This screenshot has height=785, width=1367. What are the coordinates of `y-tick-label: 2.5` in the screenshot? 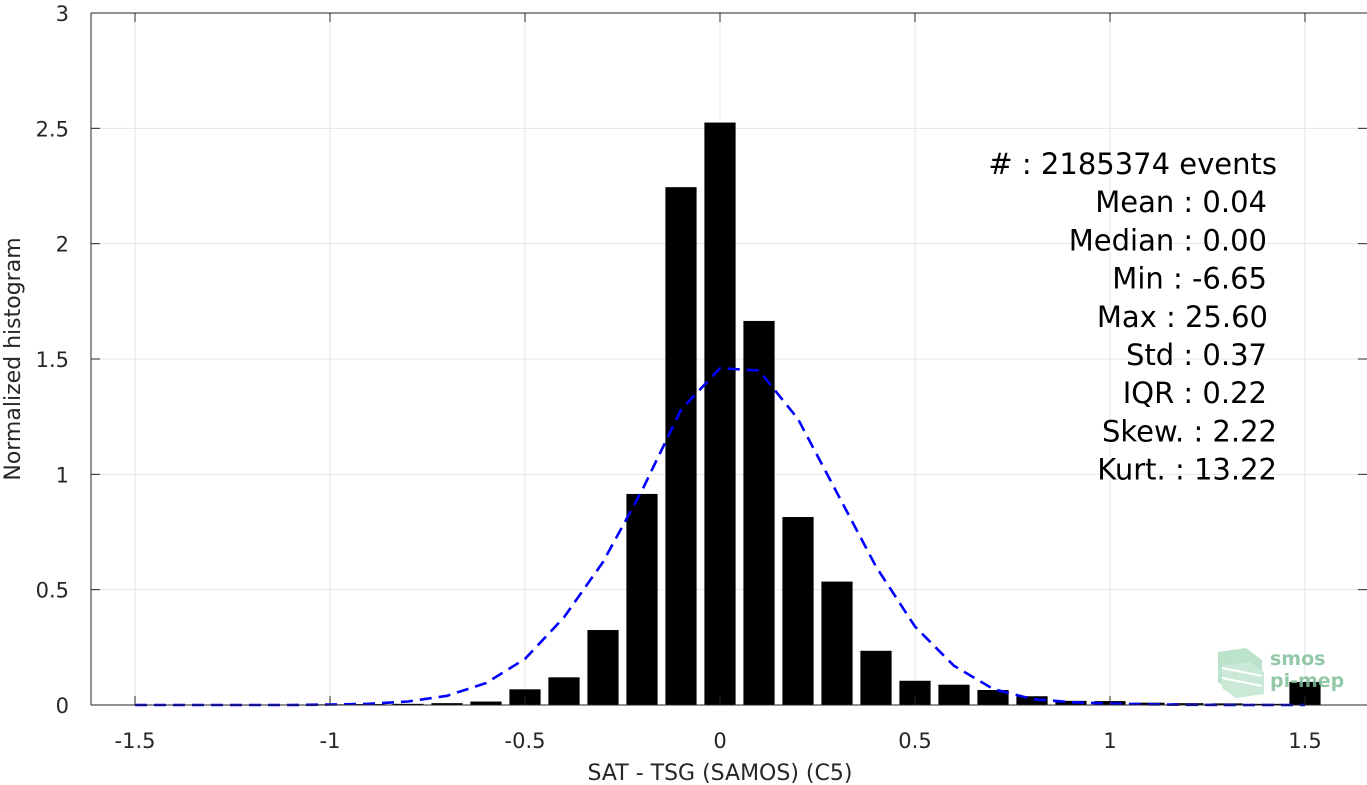 It's located at (52, 129).